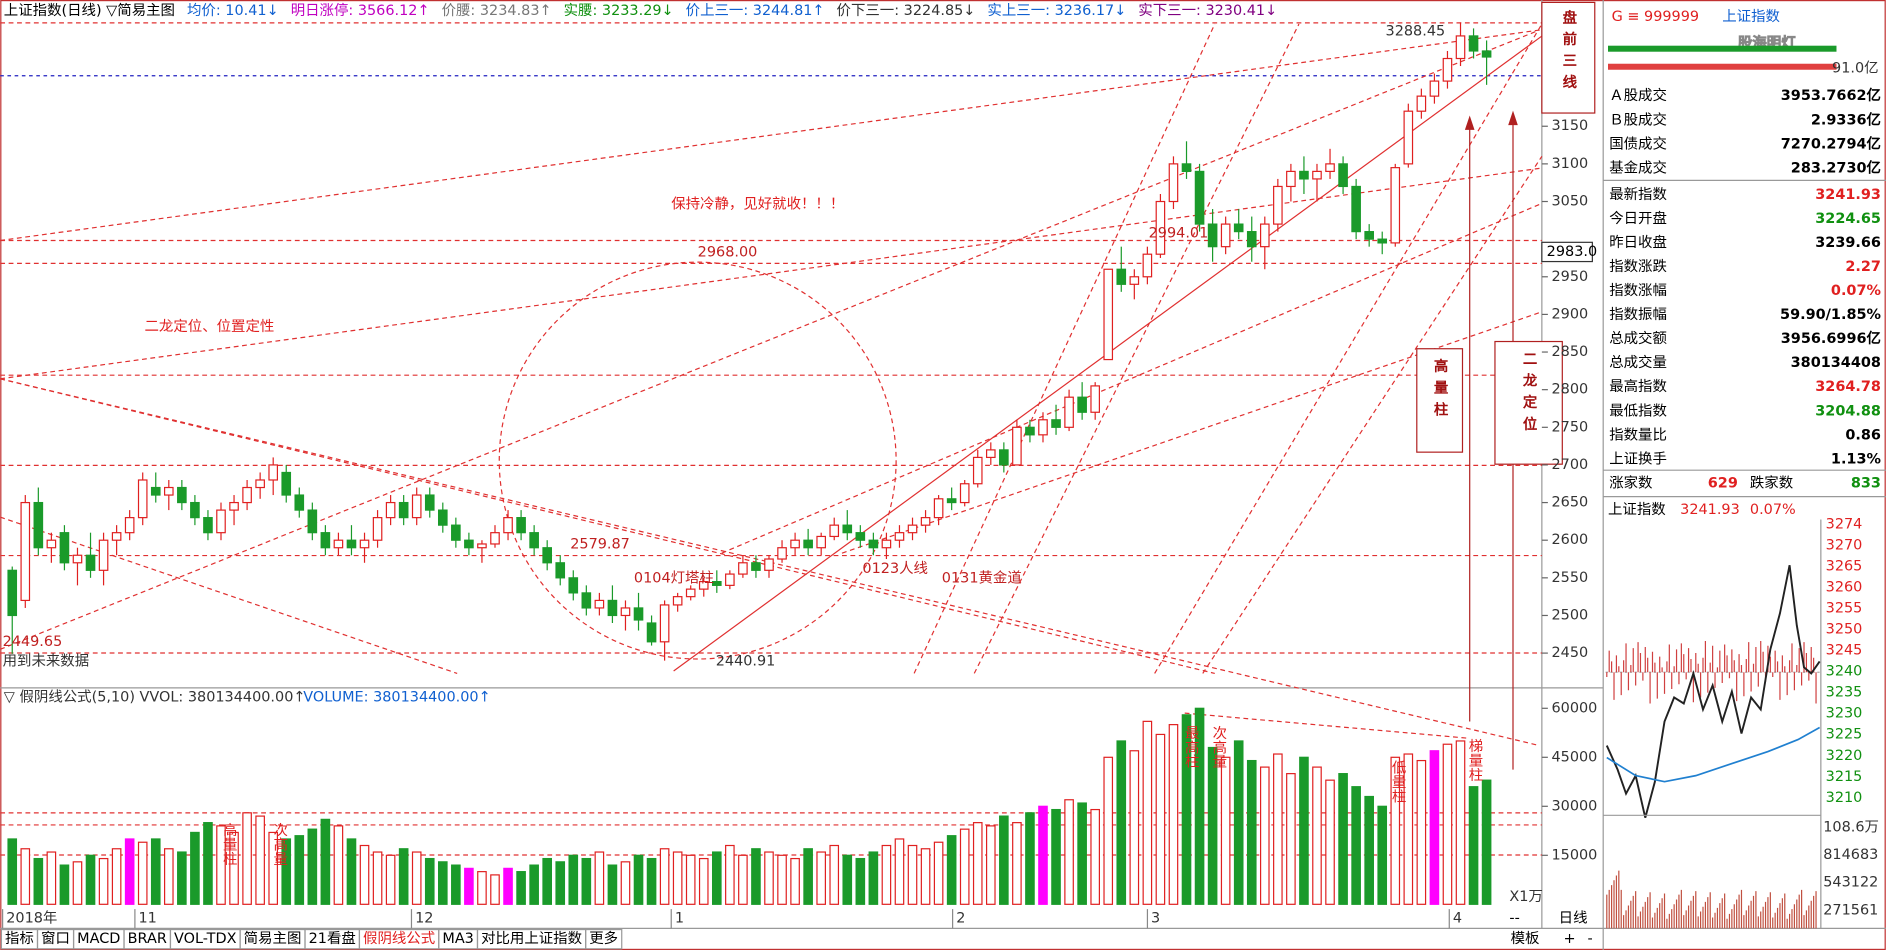 The width and height of the screenshot is (1886, 950). I want to click on mini-tick: 3255, so click(1844, 608).